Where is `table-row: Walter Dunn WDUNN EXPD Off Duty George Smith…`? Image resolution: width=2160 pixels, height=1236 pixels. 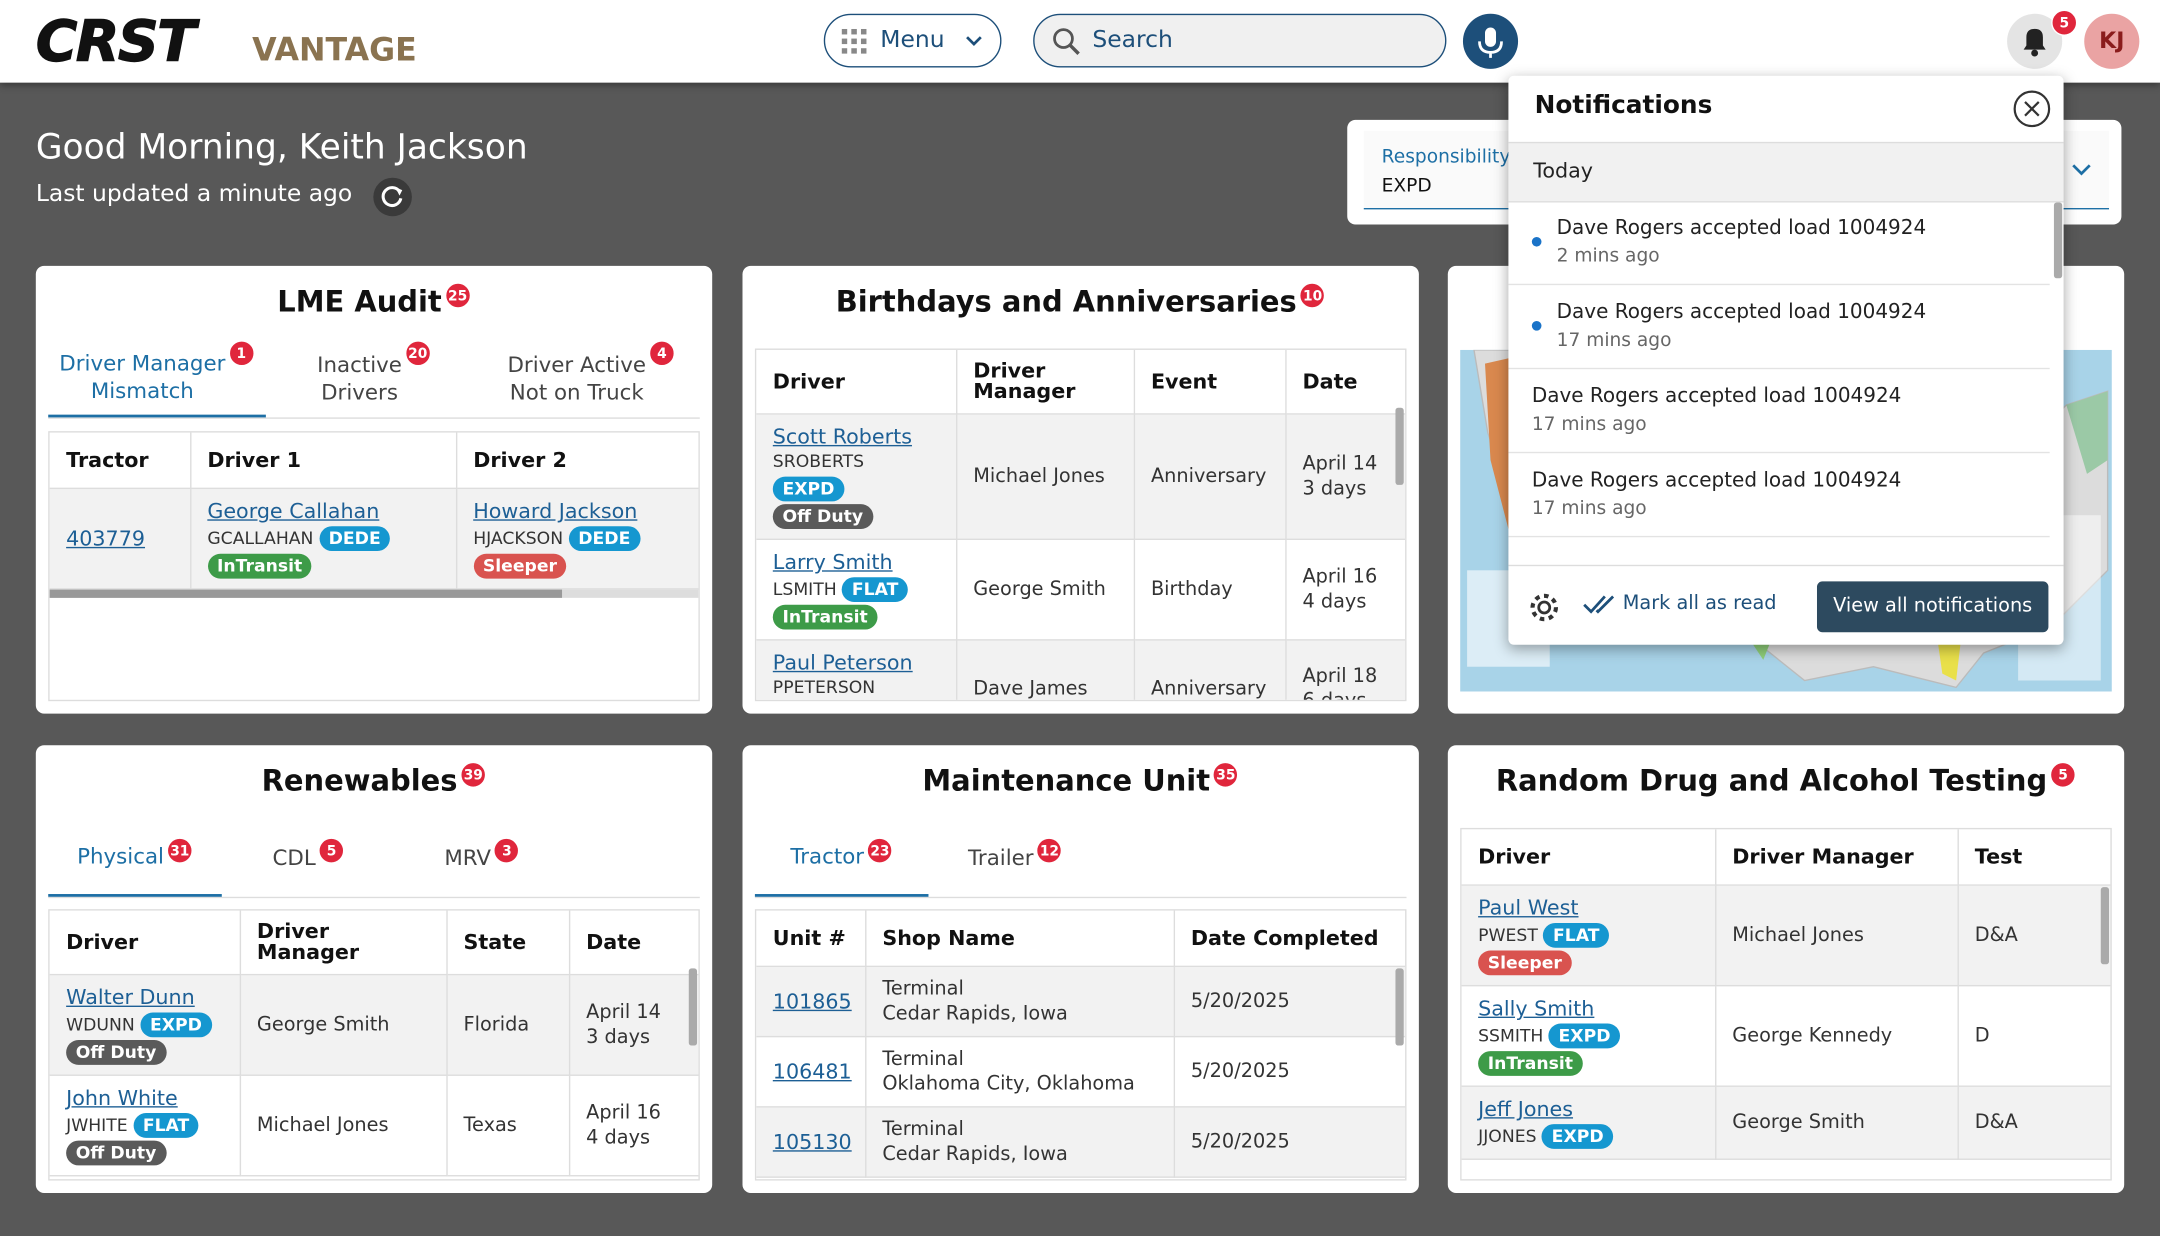 table-row: Walter Dunn WDUNN EXPD Off Duty George Smith… is located at coordinates (374, 1025).